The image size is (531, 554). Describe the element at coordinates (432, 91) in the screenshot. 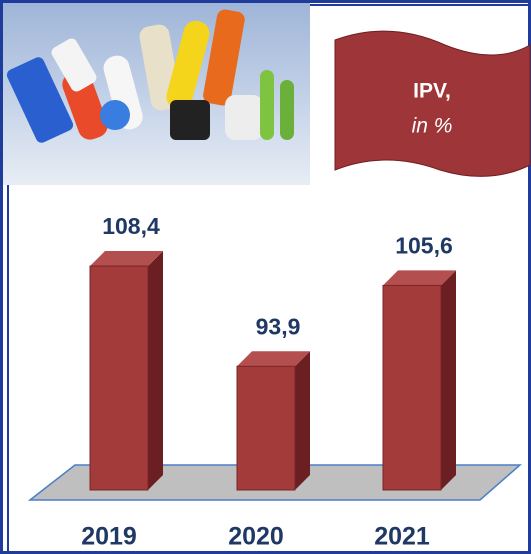

I see `chart-title: IPV,` at that location.